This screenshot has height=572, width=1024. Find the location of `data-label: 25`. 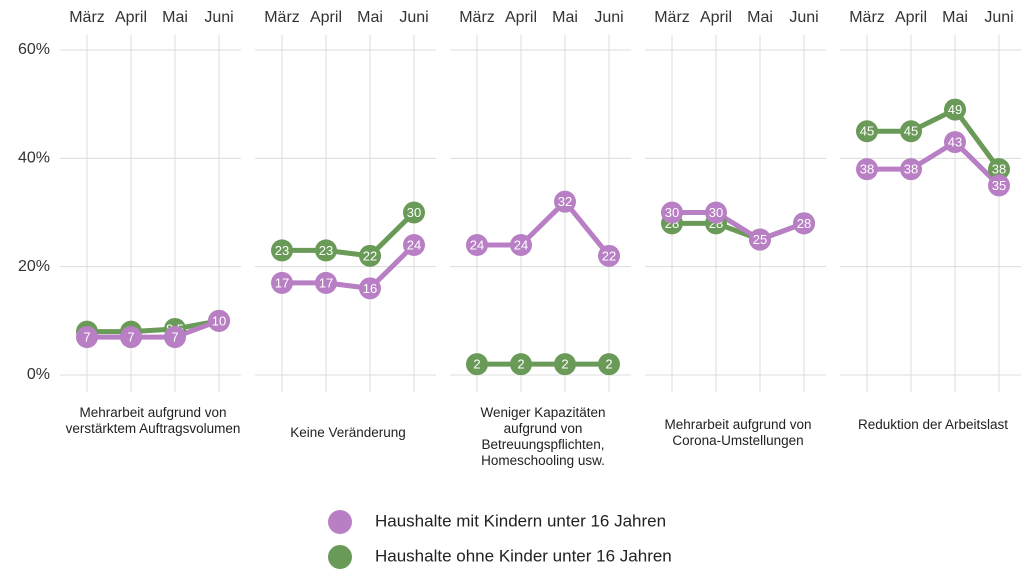

data-label: 25 is located at coordinates (760, 239).